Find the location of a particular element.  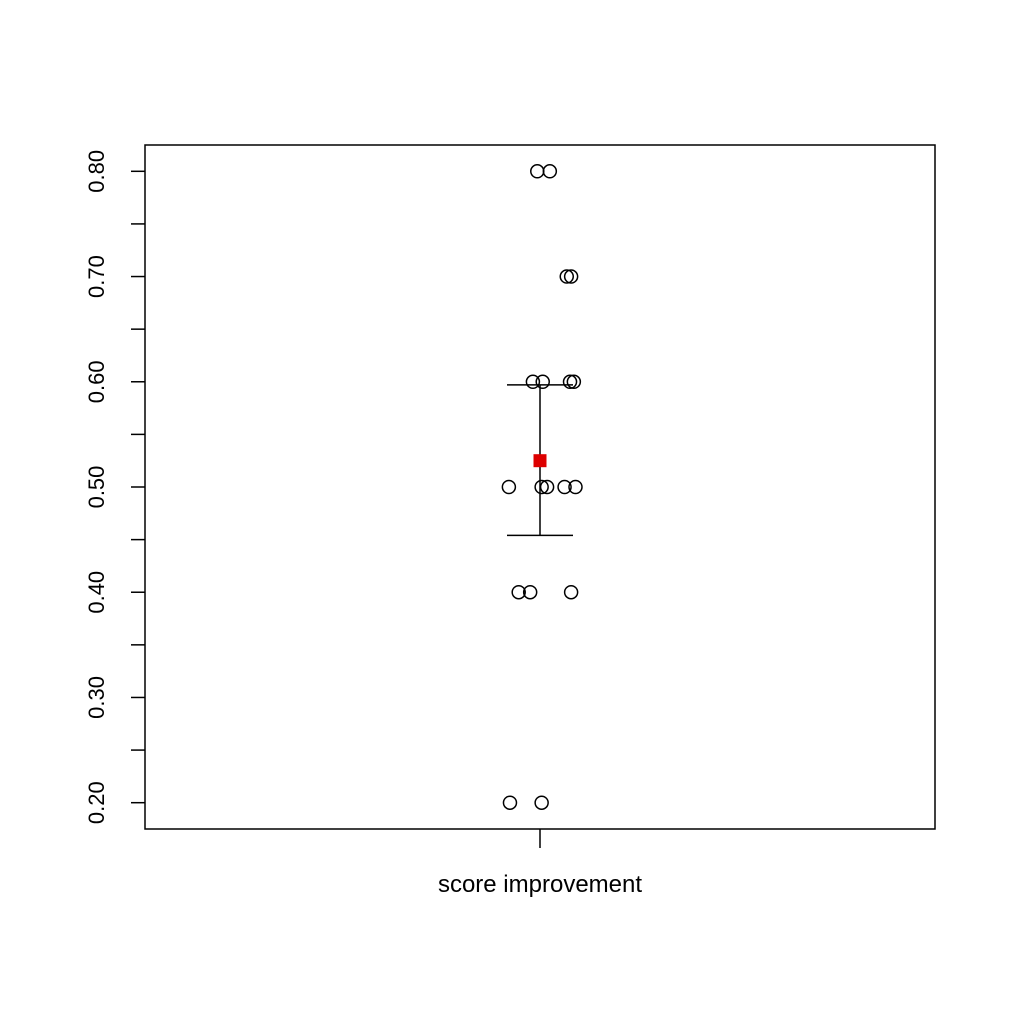

plot-marks is located at coordinates (542, 487).